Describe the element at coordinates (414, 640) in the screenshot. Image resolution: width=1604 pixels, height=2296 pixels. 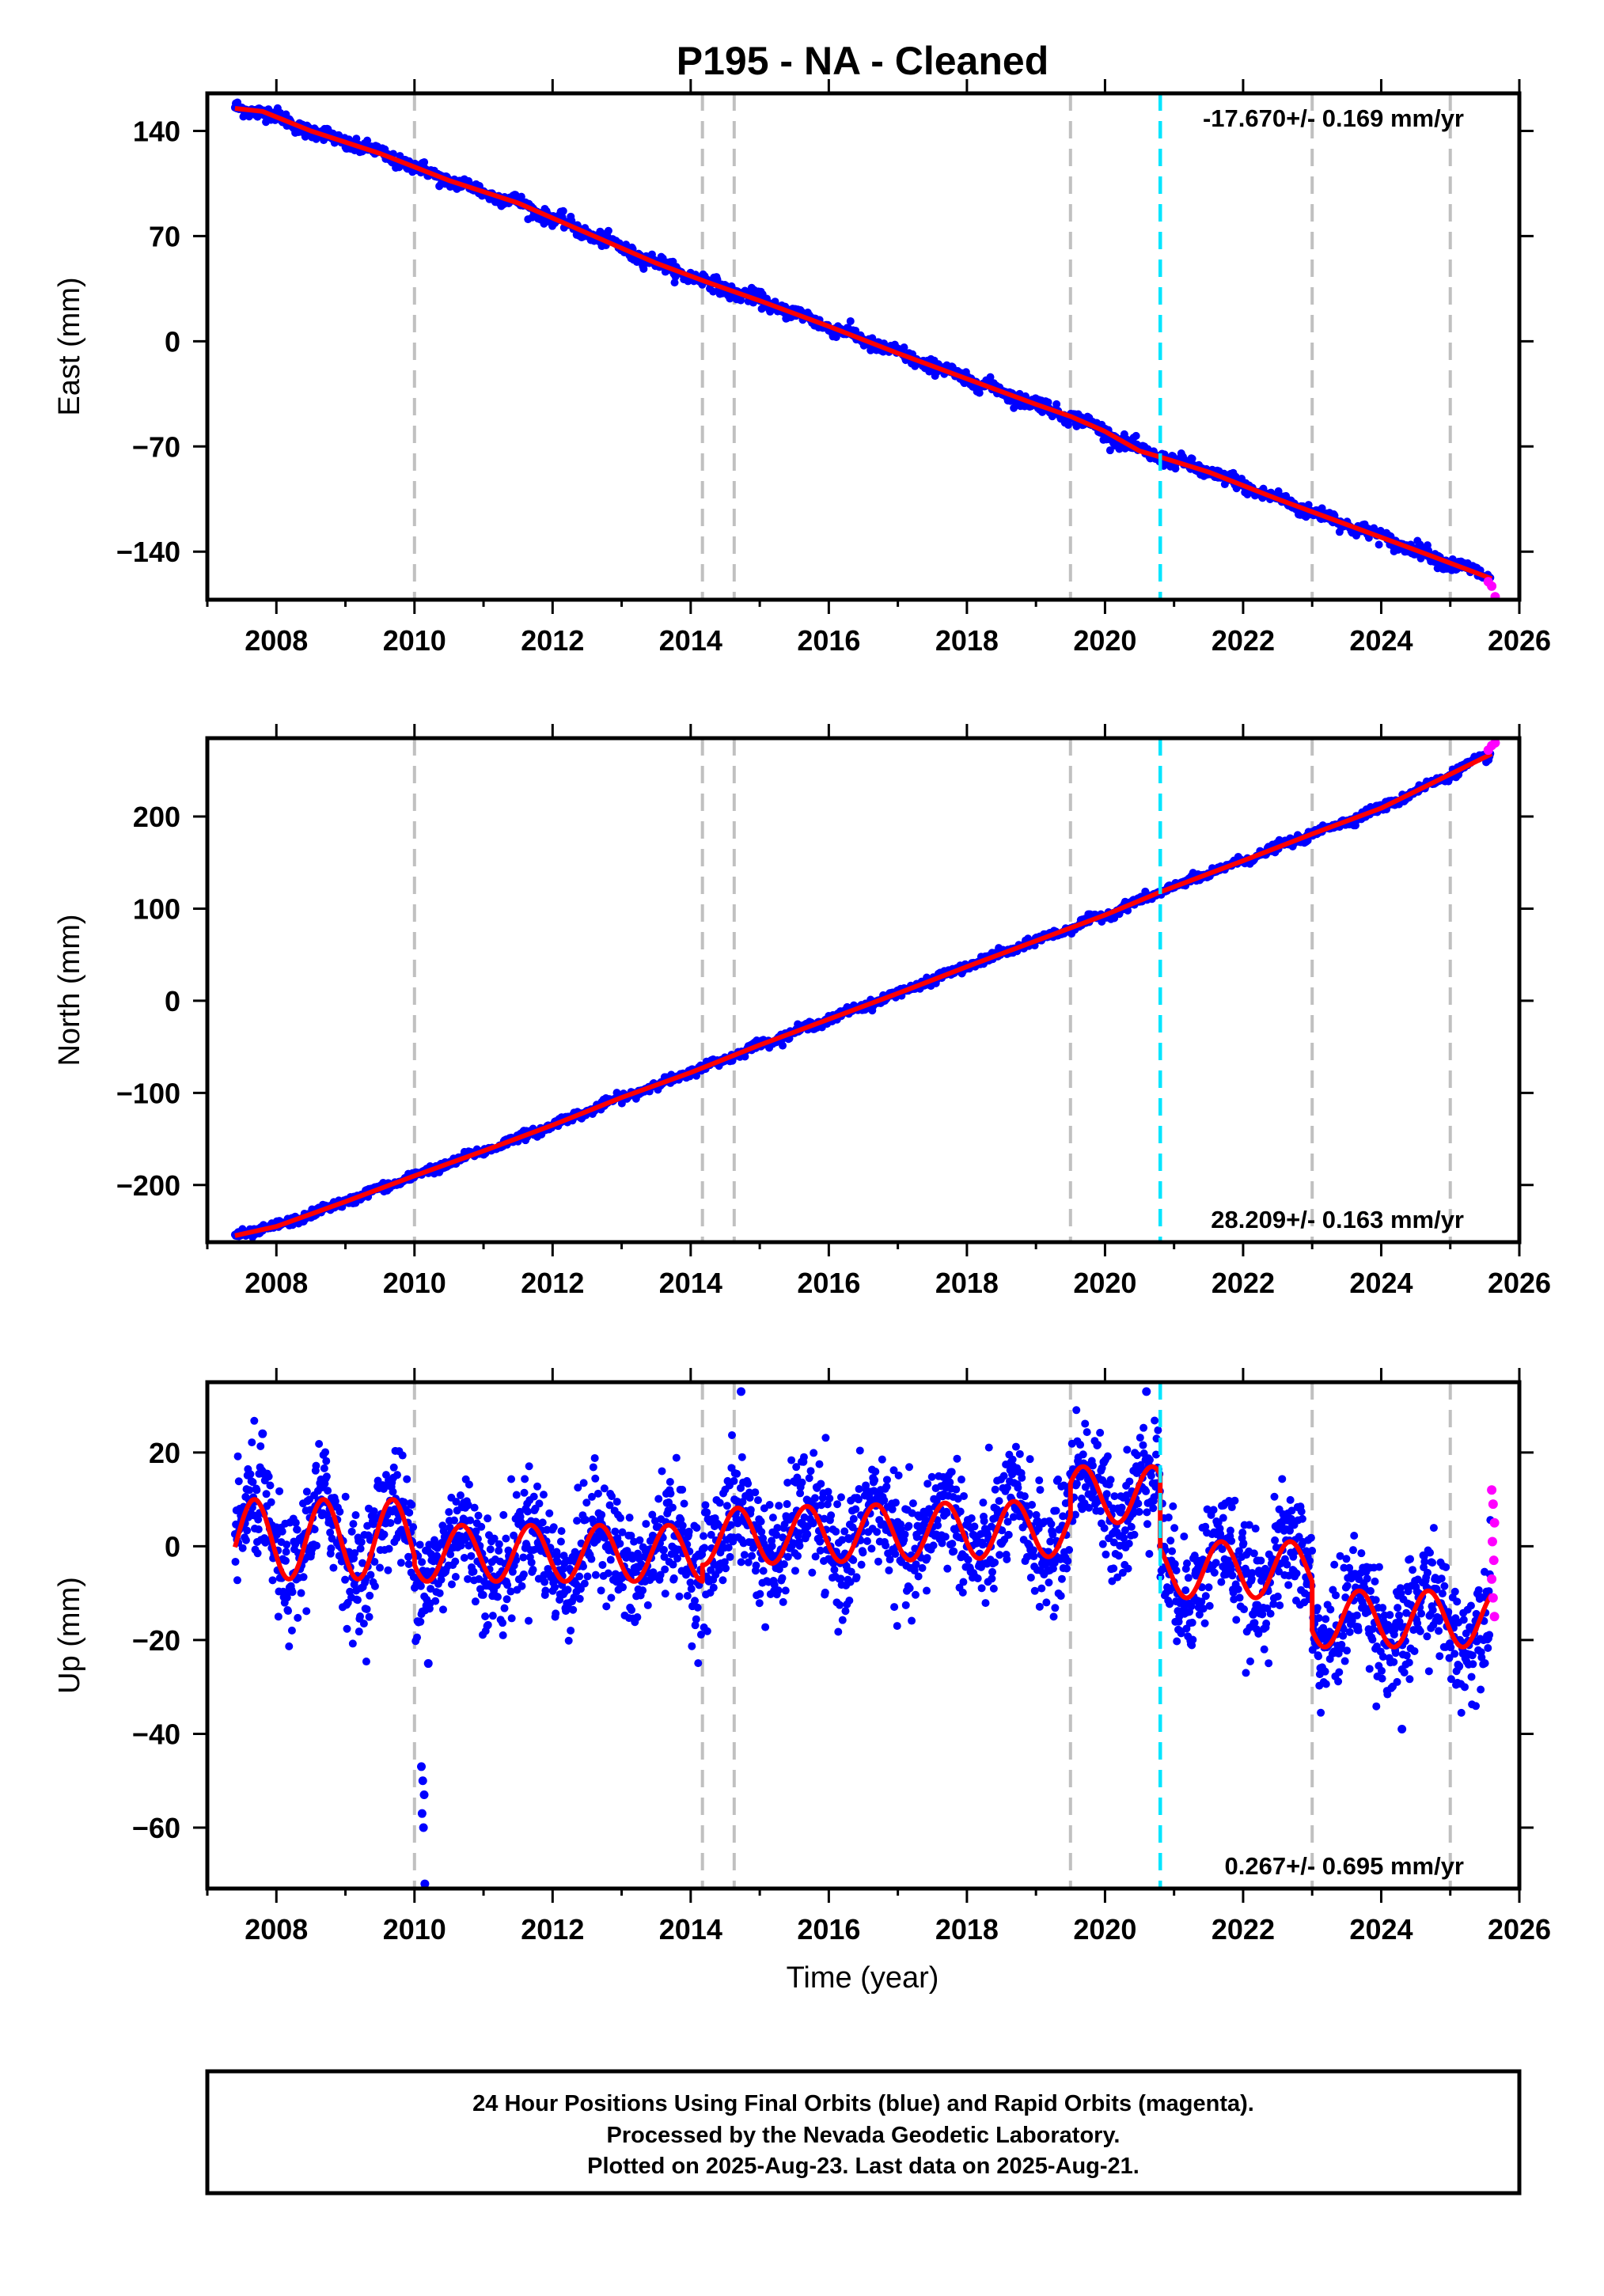
I see `x-tick-label: 2010` at that location.